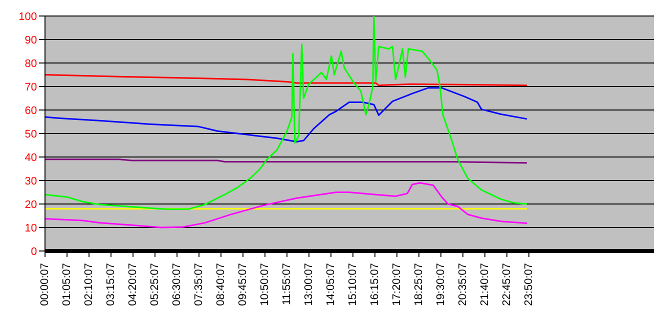 The image size is (666, 326). Describe the element at coordinates (111, 284) in the screenshot. I see `x-tick-label: 03:15:07` at that location.